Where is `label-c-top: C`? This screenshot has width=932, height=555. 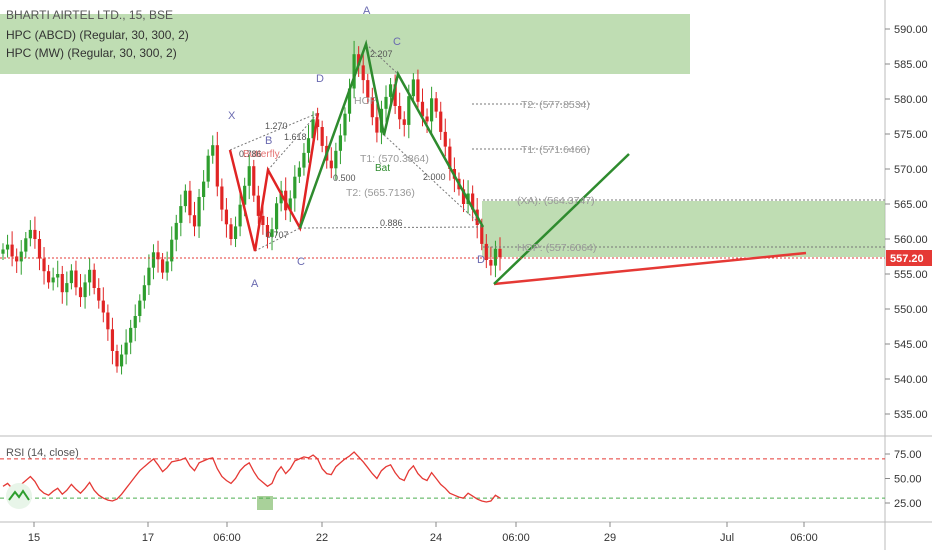 label-c-top: C is located at coordinates (397, 42).